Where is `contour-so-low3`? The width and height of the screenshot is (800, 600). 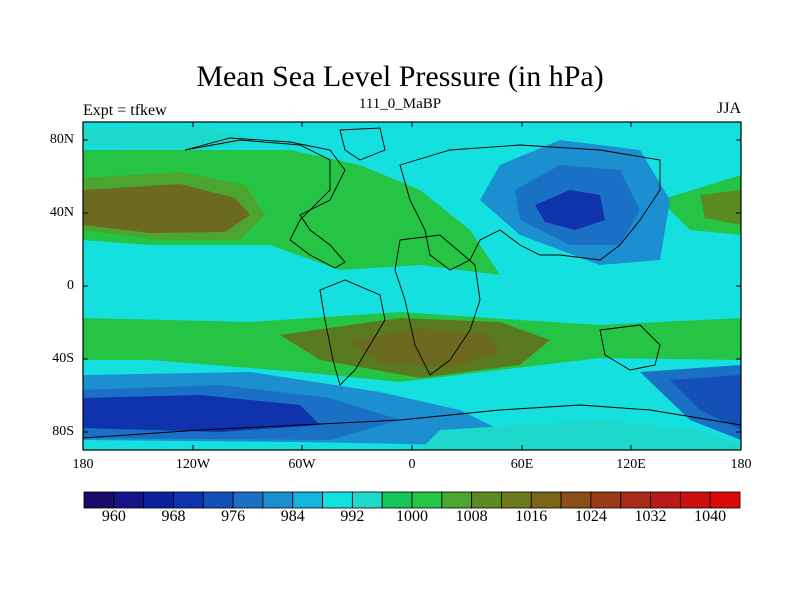 contour-so-low3 is located at coordinates (201, 413).